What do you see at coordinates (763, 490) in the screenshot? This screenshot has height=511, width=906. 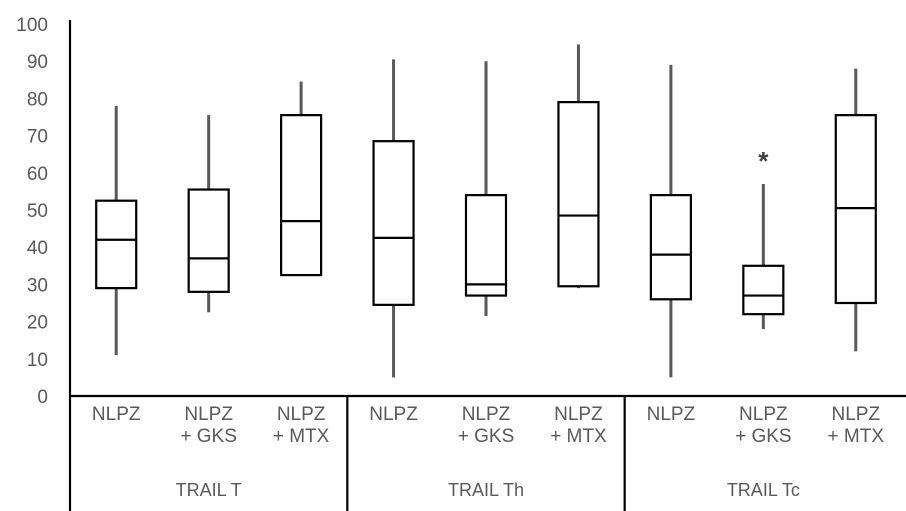 I see `group-label: TRAIL Tc` at bounding box center [763, 490].